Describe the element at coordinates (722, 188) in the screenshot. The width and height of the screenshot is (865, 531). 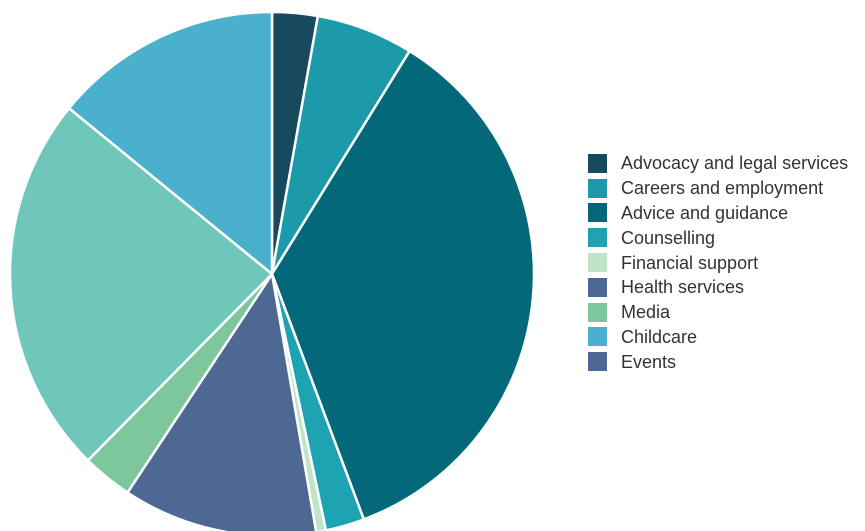
I see `legend-label: Careers and employment` at that location.